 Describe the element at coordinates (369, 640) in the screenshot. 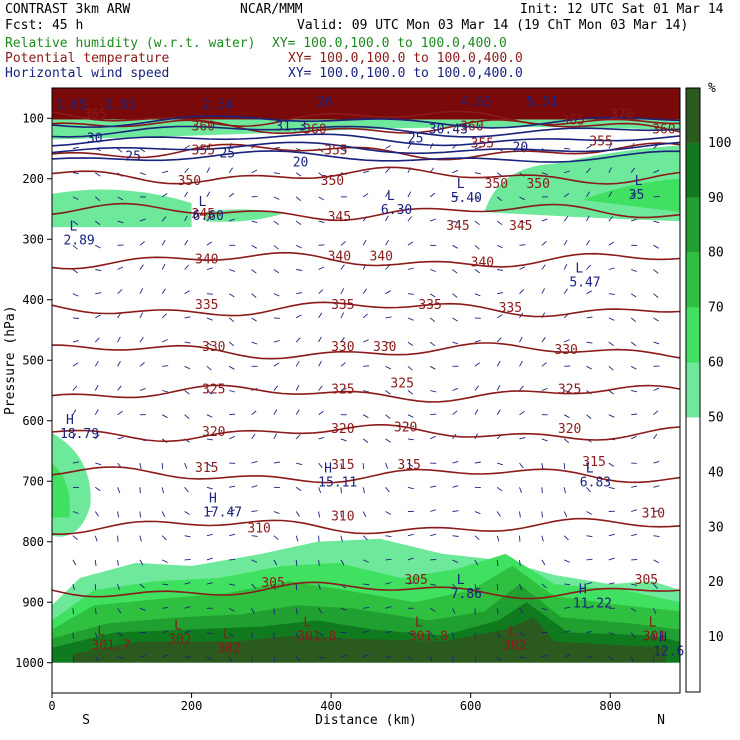

I see `rh-dark-region` at that location.